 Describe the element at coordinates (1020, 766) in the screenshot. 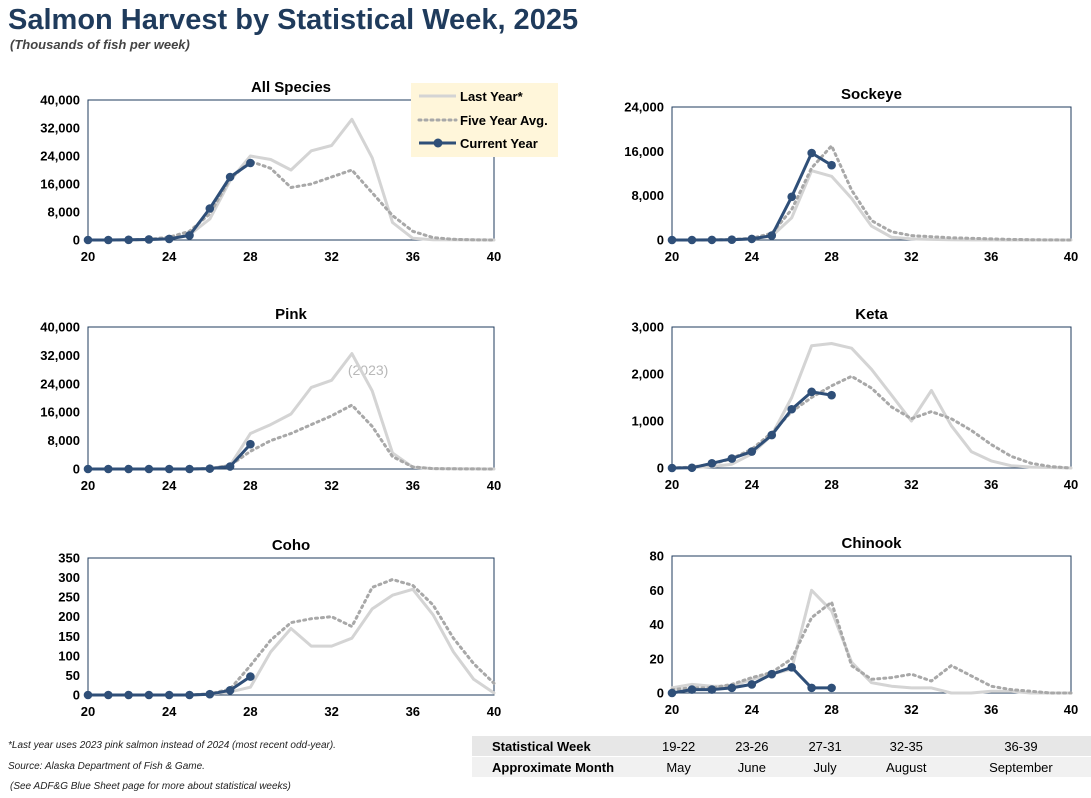

I see `month-cell: September` at that location.